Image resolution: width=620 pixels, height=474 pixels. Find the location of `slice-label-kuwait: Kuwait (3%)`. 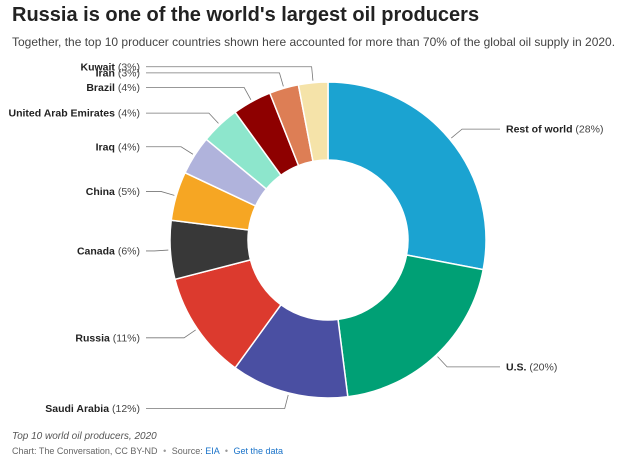

slice-label-kuwait: Kuwait (3%) is located at coordinates (110, 67).